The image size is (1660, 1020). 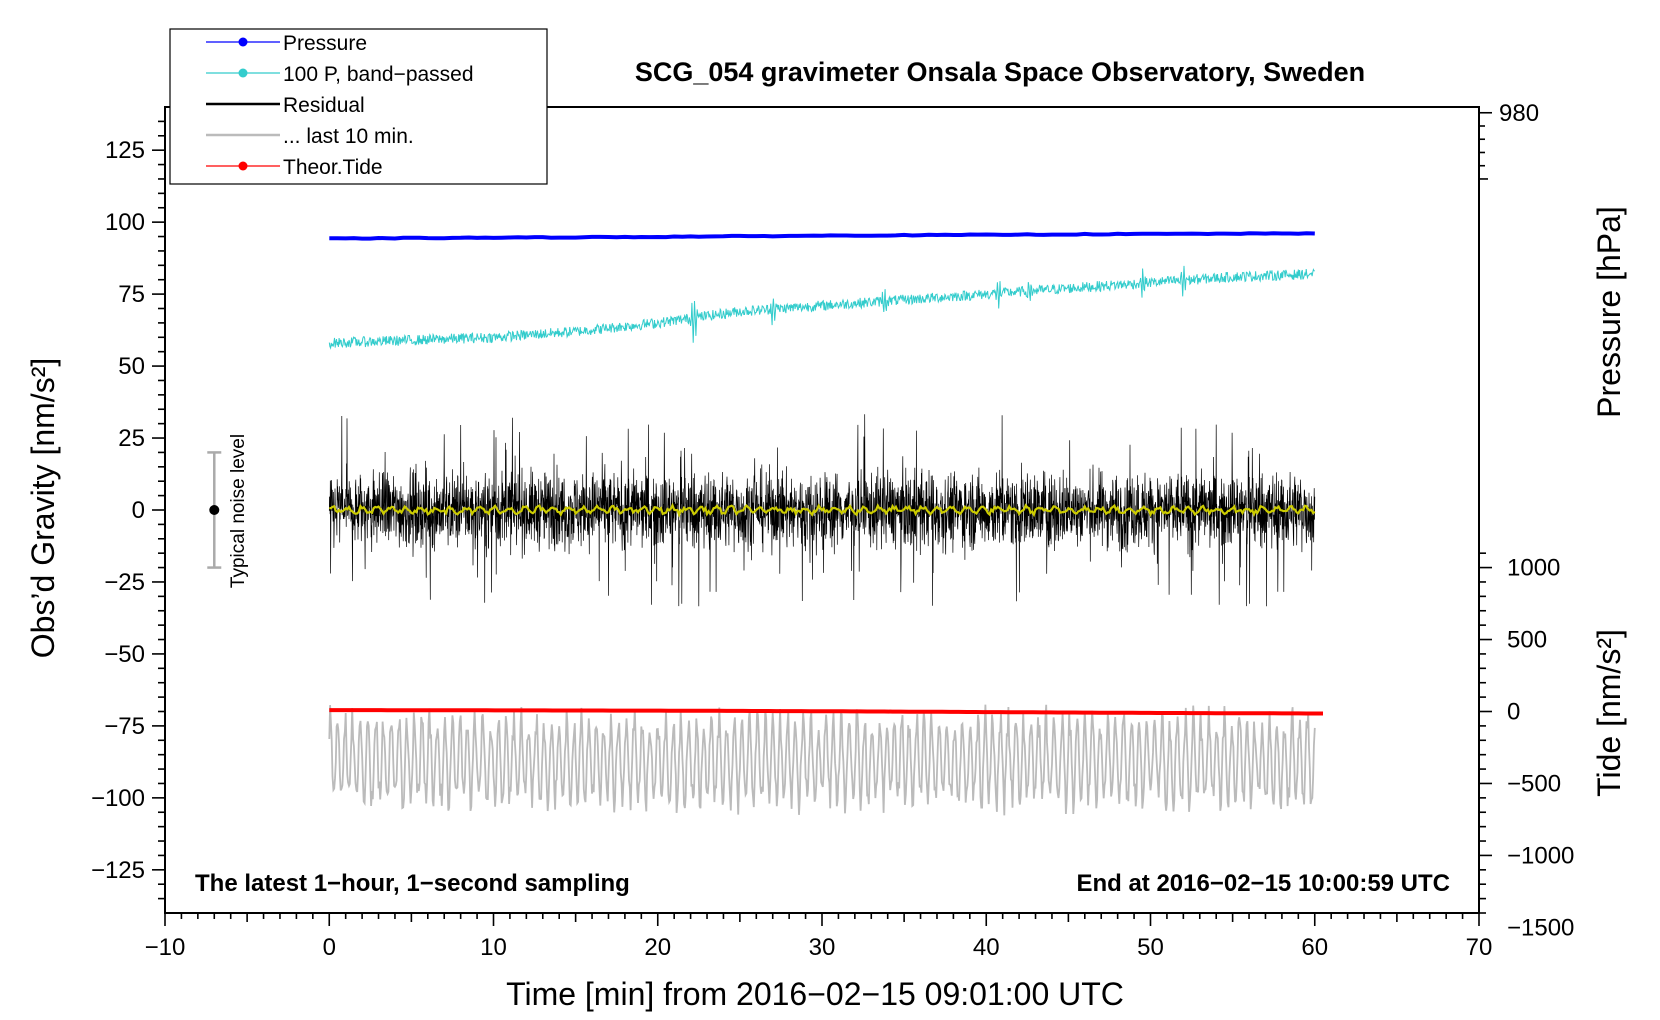 I want to click on y-axis-label-gravity: Obs’d Gravity [nm/s²], so click(x=43, y=508).